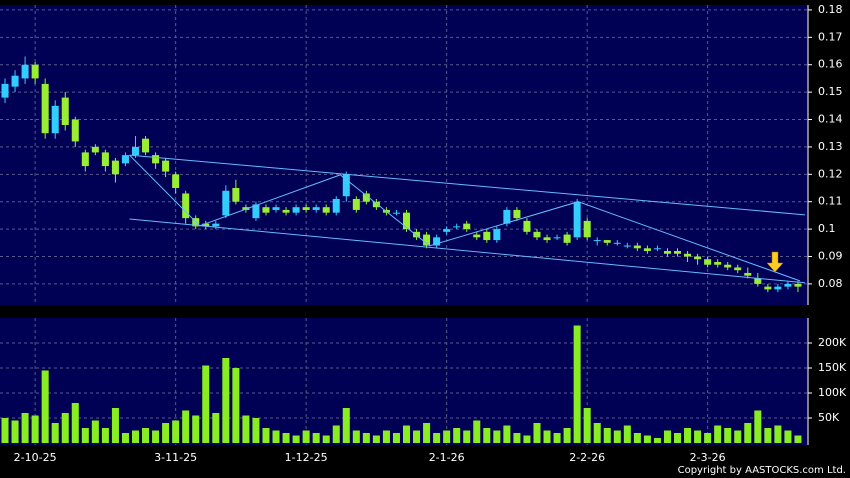 Image resolution: width=850 pixels, height=478 pixels. What do you see at coordinates (832, 367) in the screenshot?
I see `y-tick-label: 150K` at bounding box center [832, 367].